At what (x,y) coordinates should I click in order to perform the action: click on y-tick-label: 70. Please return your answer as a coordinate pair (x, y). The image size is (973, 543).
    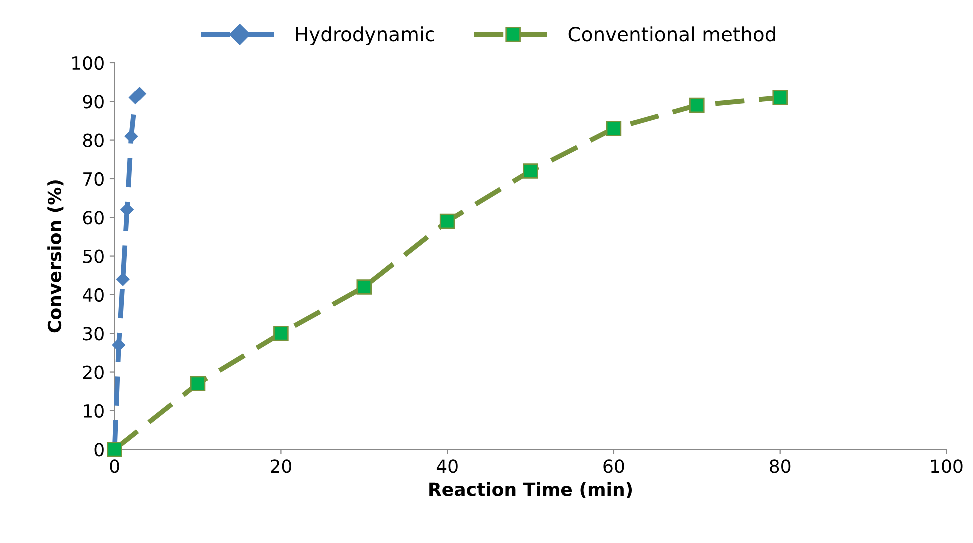
    Looking at the image, I should click on (94, 179).